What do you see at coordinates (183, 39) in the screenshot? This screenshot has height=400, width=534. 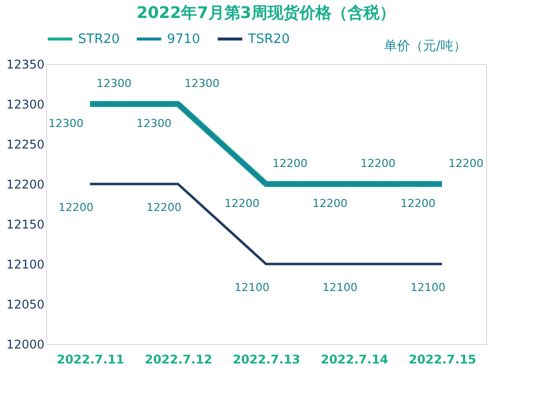 I see `legend-label: 9710` at bounding box center [183, 39].